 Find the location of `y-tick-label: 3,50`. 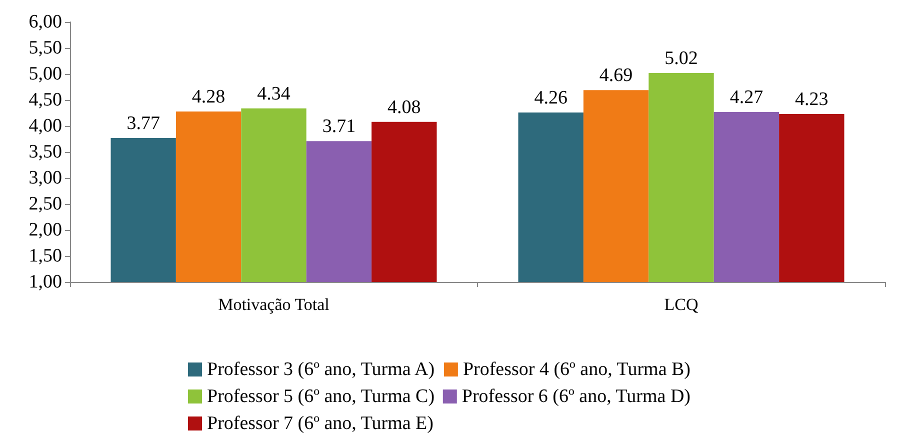

y-tick-label: 3,50 is located at coordinates (45, 152).